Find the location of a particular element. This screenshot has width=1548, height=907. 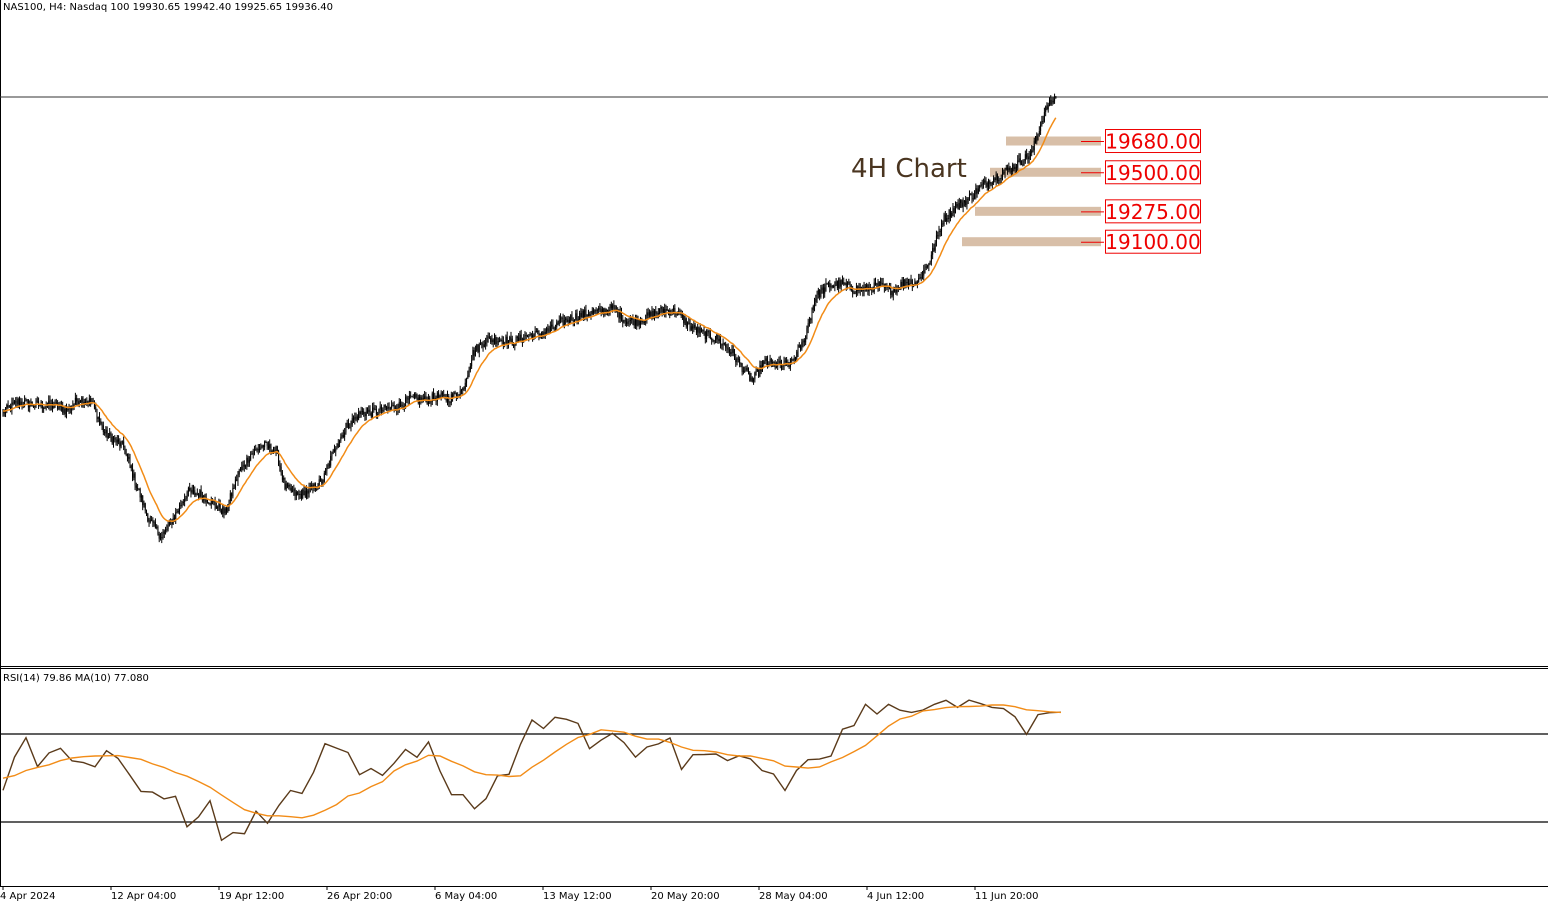

x-tick-label: 13 May 12:00 is located at coordinates (577, 896).